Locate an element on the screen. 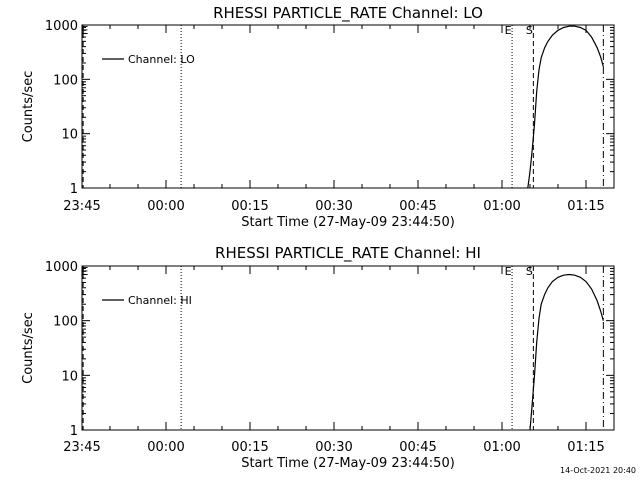  chart-2-x-tick-label: 00:30 is located at coordinates (333, 447).